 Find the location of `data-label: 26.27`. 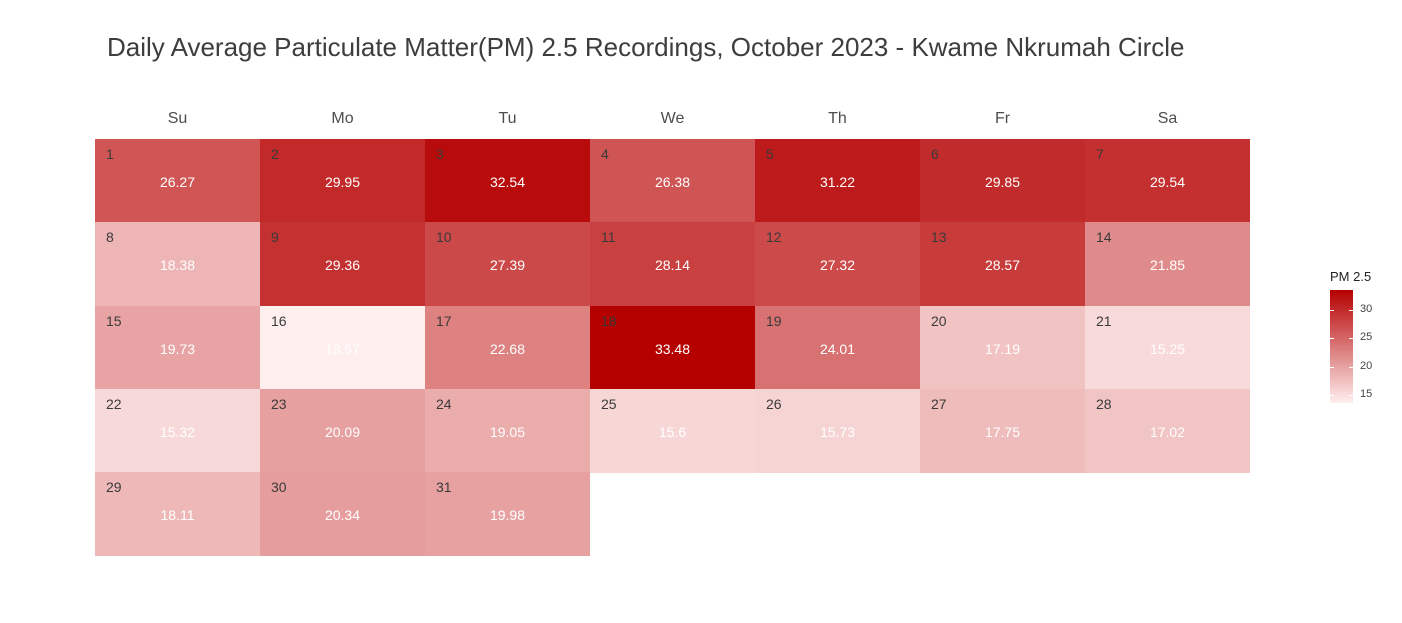

data-label: 26.27 is located at coordinates (177, 182).